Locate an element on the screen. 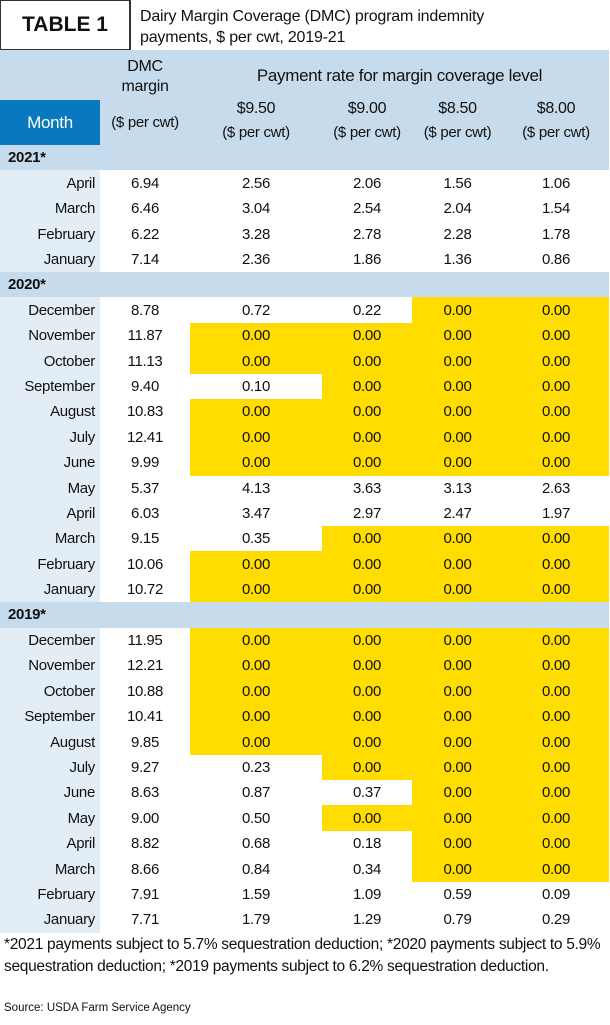 The height and width of the screenshot is (1025, 610). value-cell: 1.54 is located at coordinates (556, 209).